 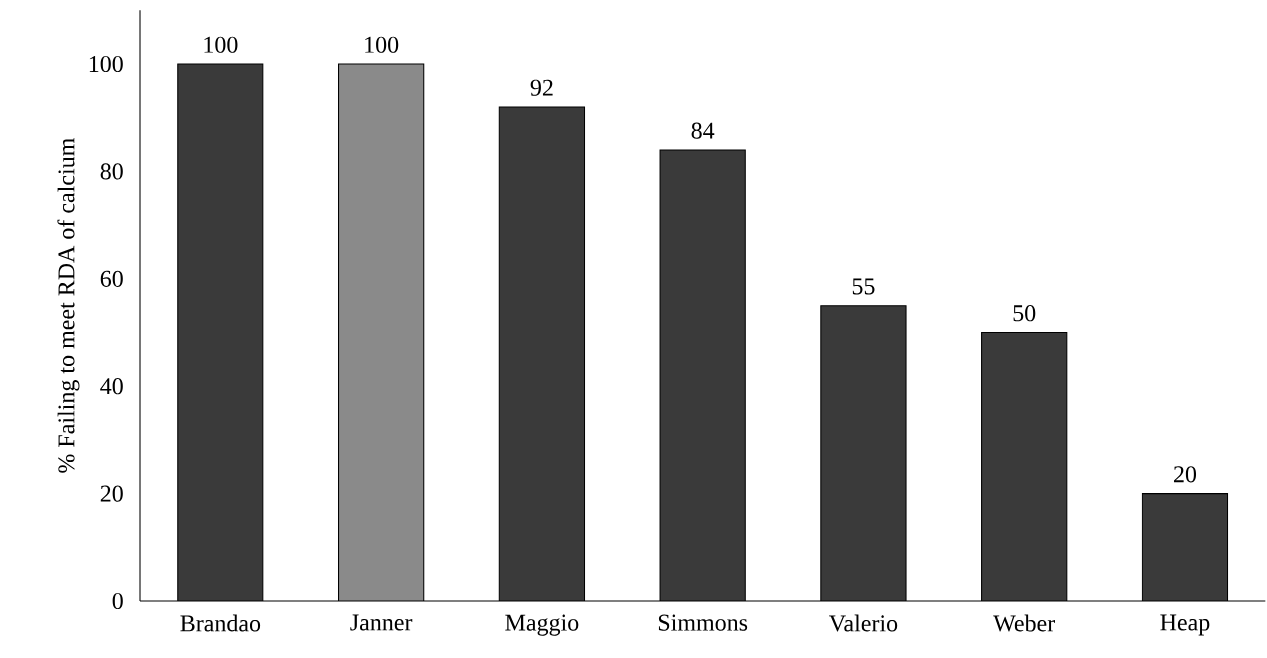 What do you see at coordinates (1185, 625) in the screenshot?
I see `x-tick-label: Heap` at bounding box center [1185, 625].